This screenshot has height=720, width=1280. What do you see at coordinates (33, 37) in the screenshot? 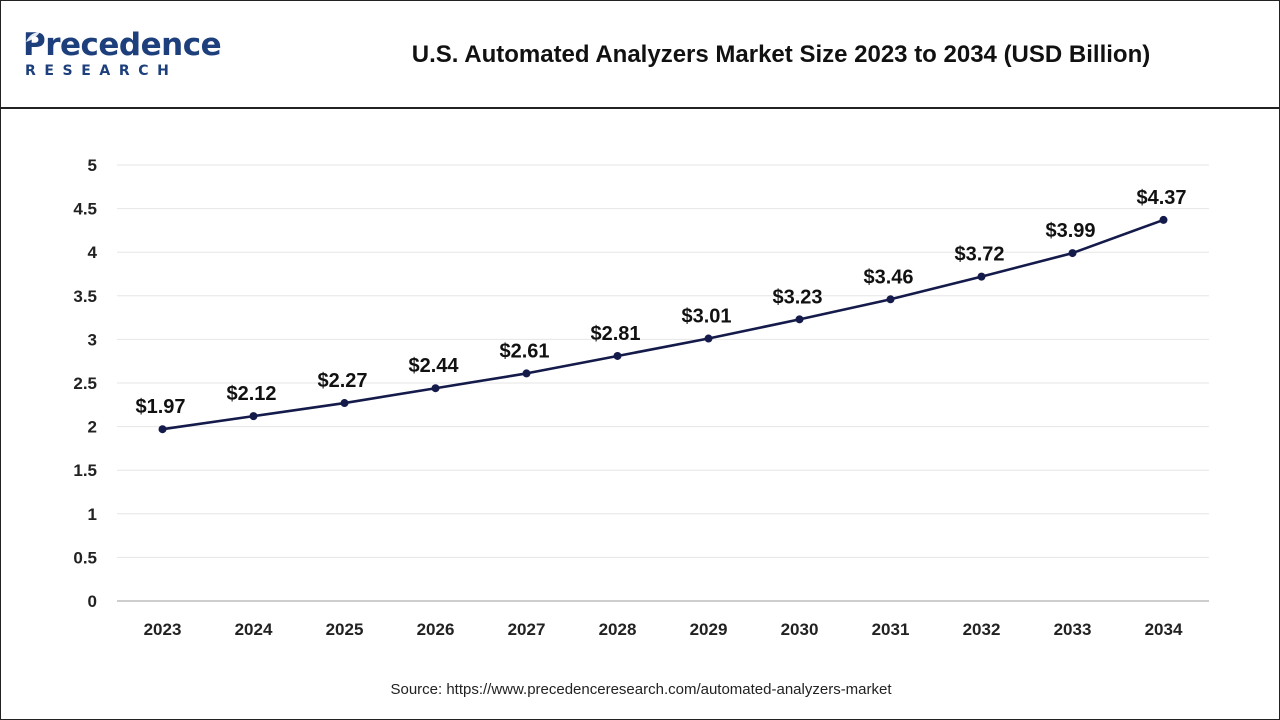
I see `leaf-icon` at bounding box center [33, 37].